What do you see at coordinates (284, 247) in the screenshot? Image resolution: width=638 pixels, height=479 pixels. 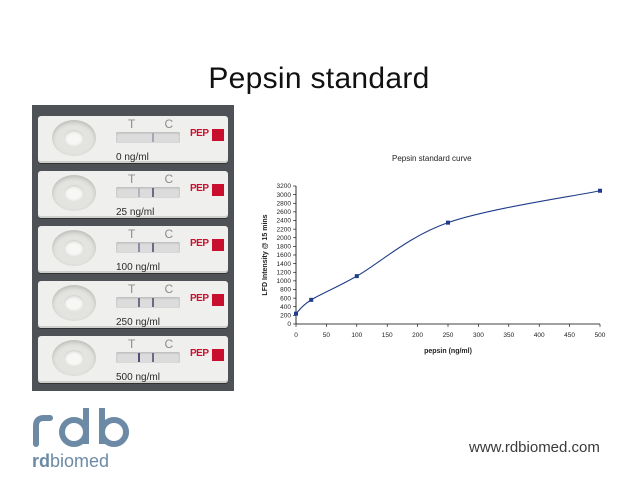 I see `y-tick-label: 1800` at bounding box center [284, 247].